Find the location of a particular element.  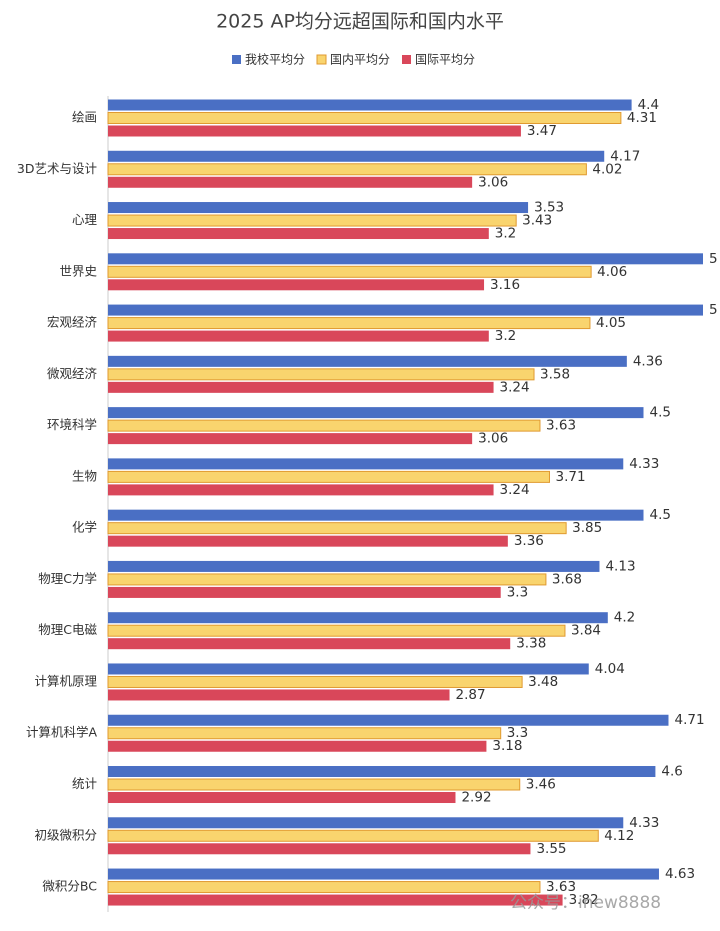

value-label: 4.02 is located at coordinates (607, 169).